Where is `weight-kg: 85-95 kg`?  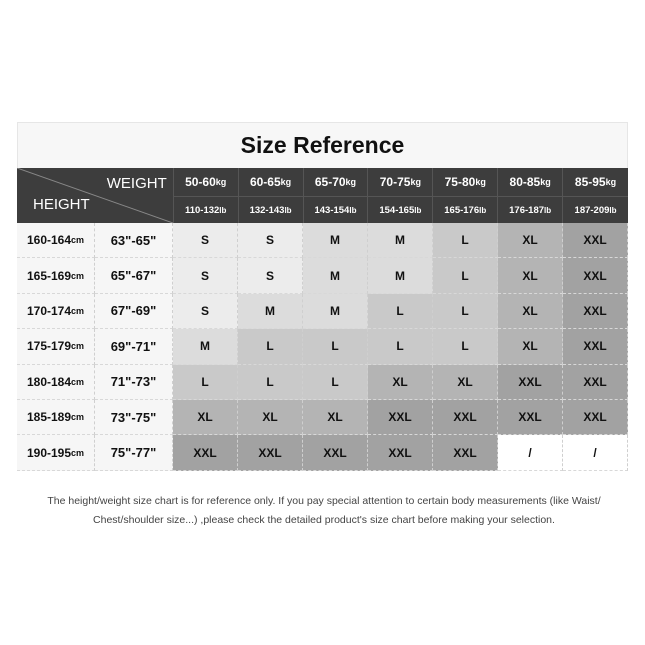 weight-kg: 85-95 kg is located at coordinates (595, 182).